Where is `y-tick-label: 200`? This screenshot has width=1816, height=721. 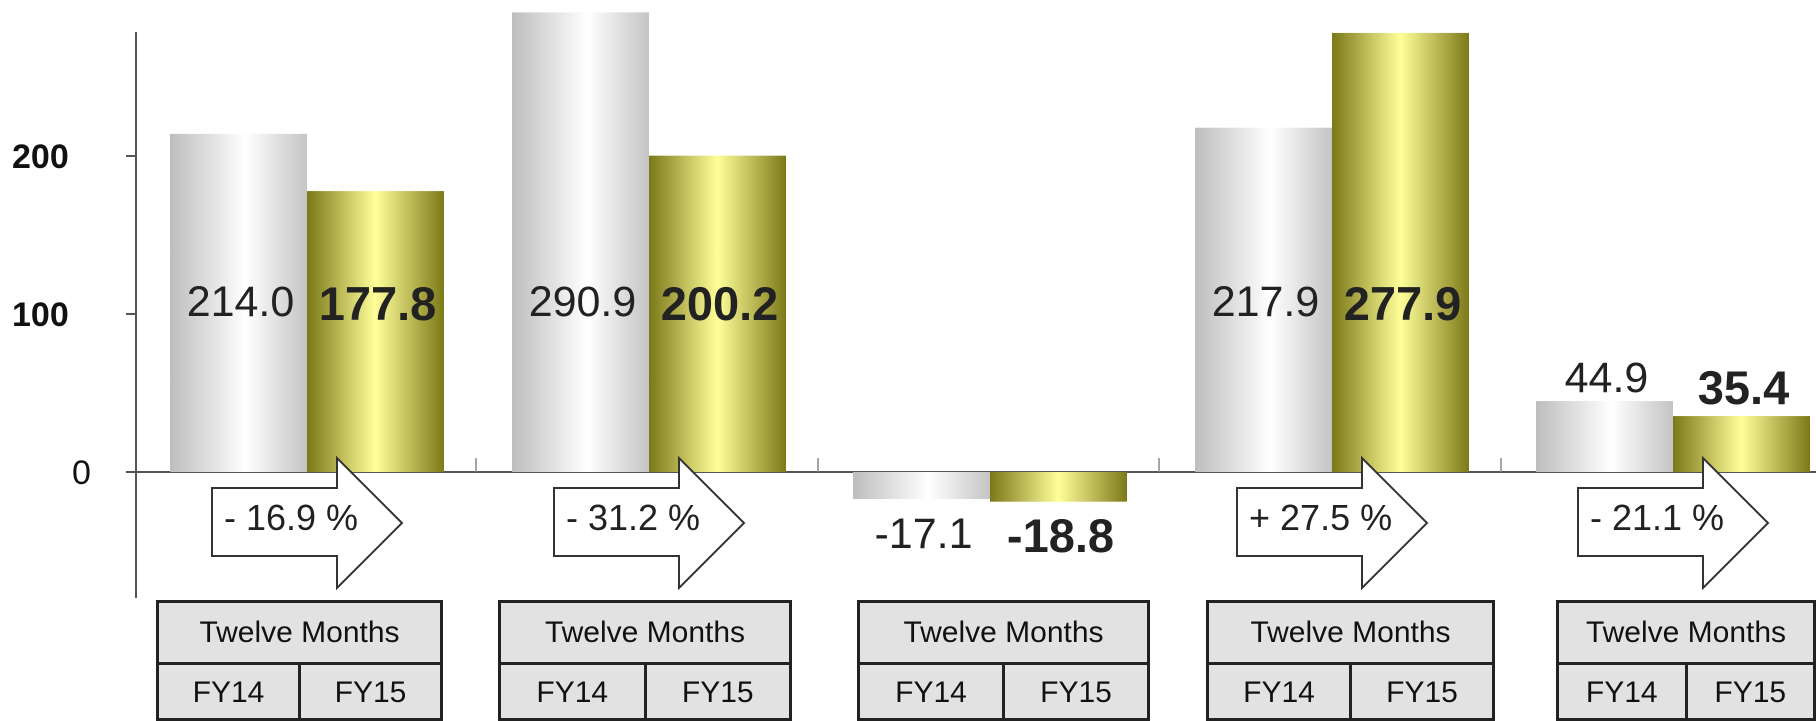 y-tick-label: 200 is located at coordinates (40, 157).